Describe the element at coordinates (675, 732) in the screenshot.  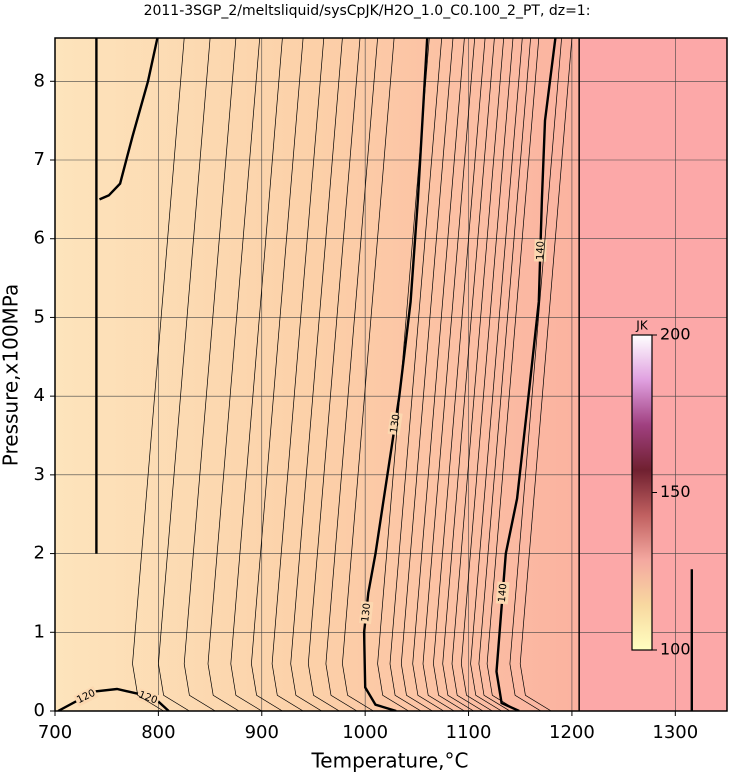
I see `x-tick-label: 1300` at that location.